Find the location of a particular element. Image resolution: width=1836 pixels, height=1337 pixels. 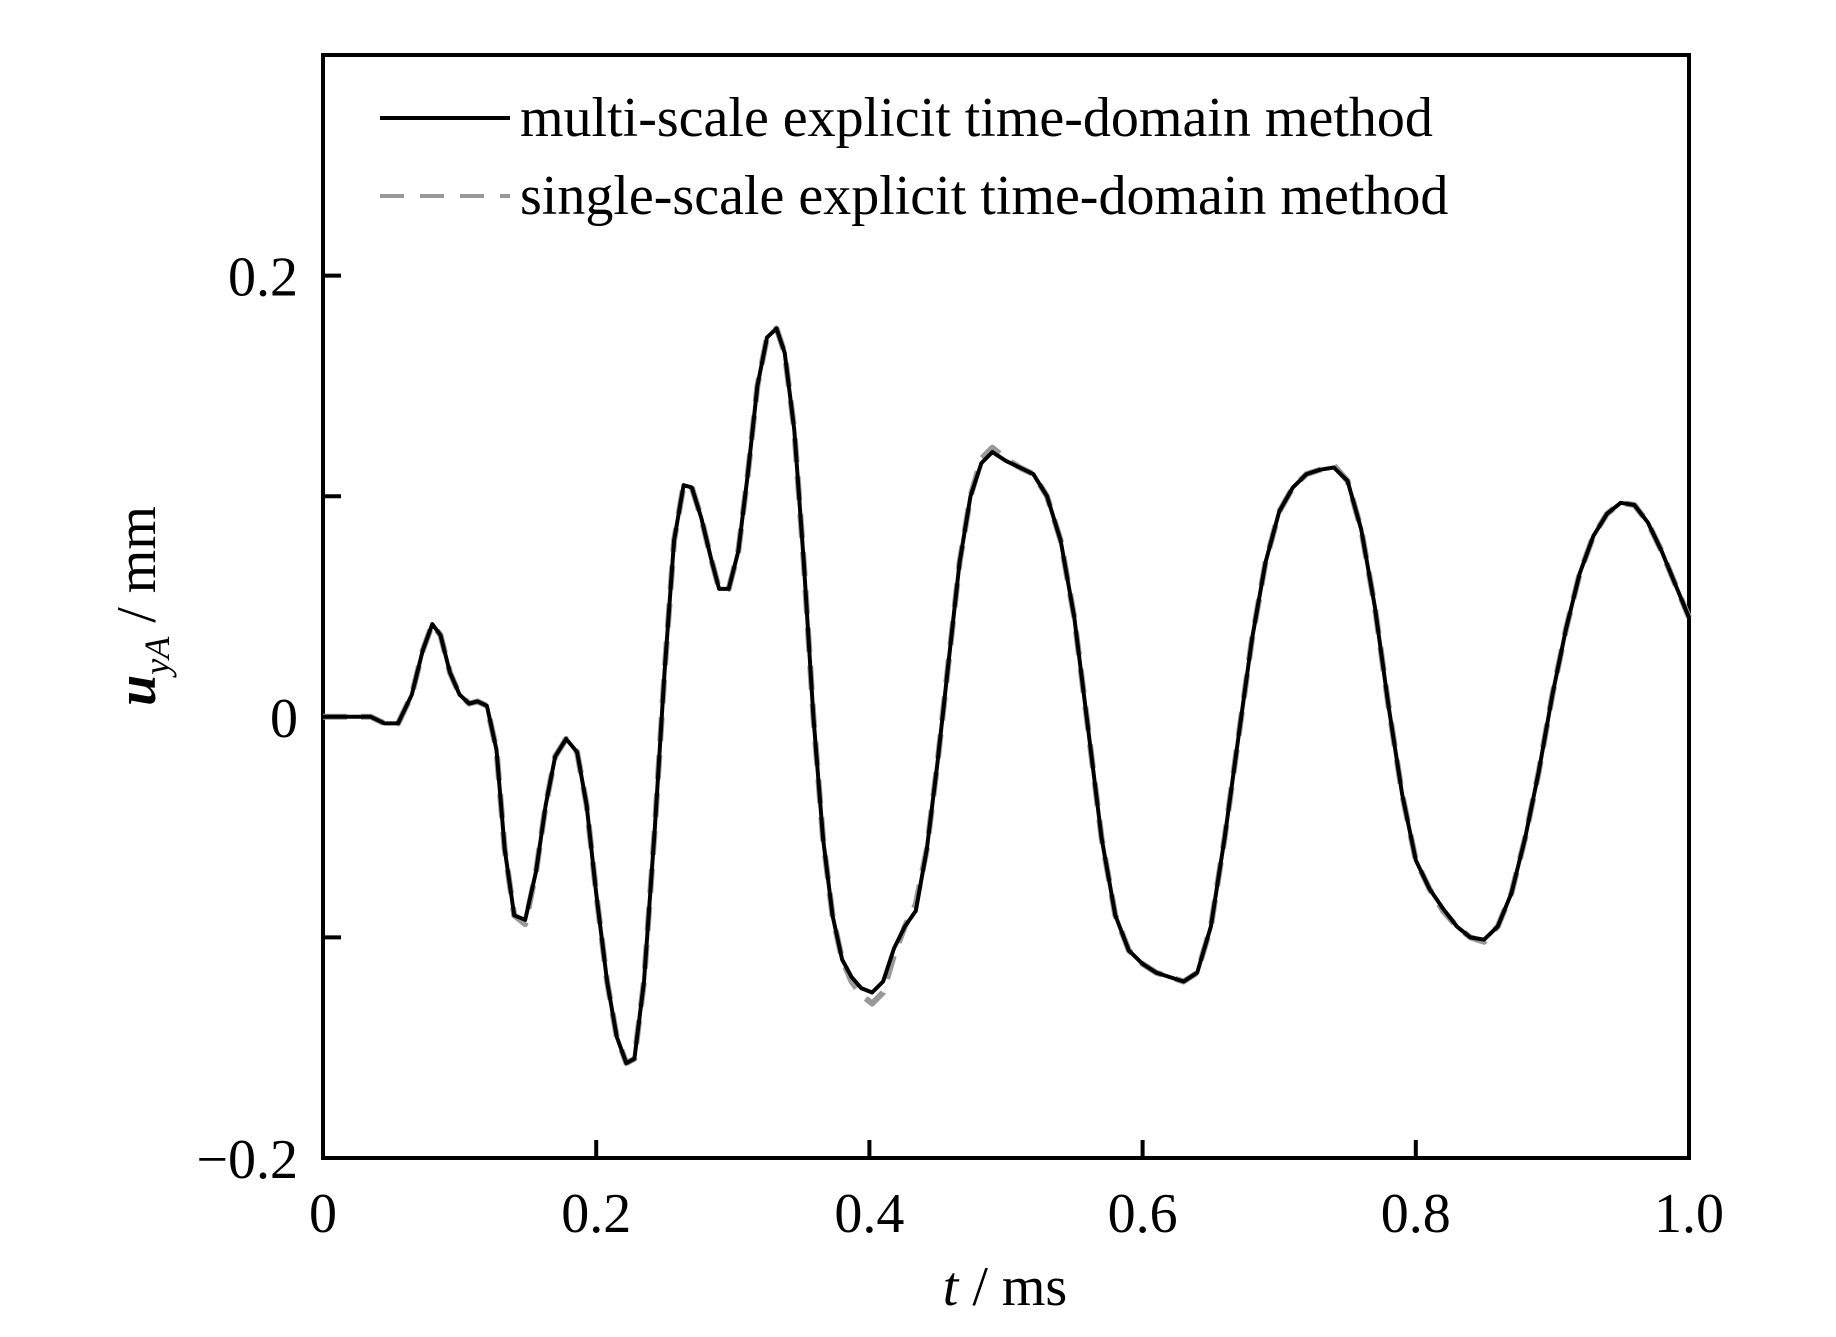

x-tick-label: 0.8 is located at coordinates (1416, 1214).